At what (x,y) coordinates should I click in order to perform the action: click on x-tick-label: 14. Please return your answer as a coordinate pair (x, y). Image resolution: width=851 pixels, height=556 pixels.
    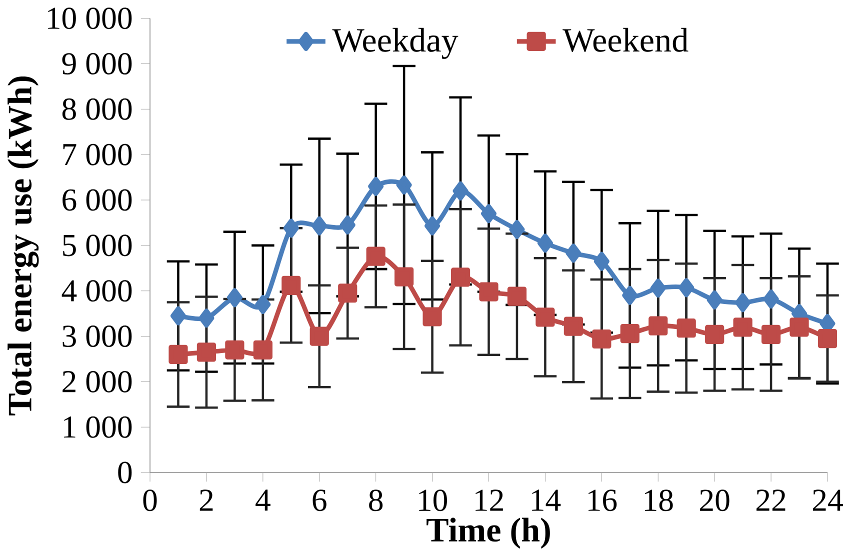
    Looking at the image, I should click on (546, 500).